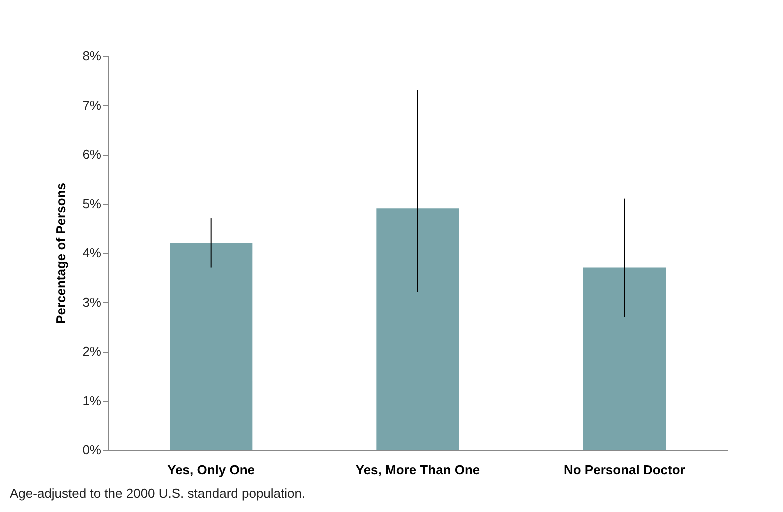  I want to click on y-tick-label: 8%, so click(92, 56).